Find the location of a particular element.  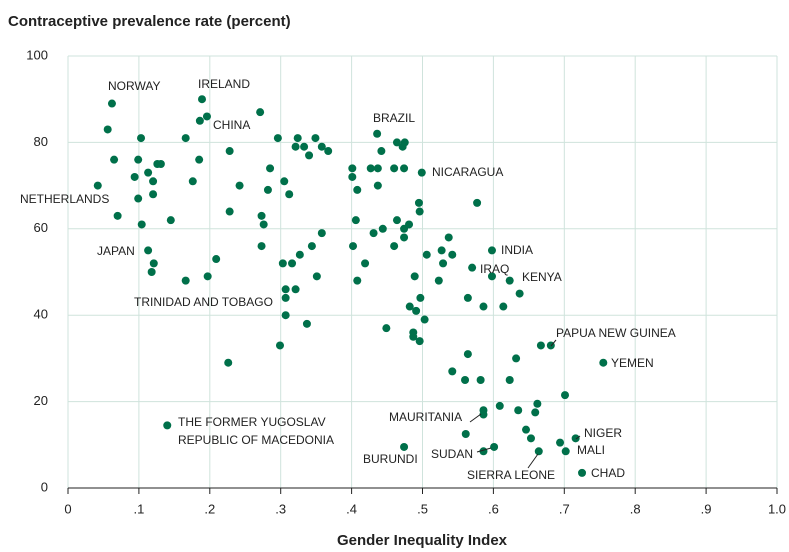

annotation: CHAD is located at coordinates (608, 473).